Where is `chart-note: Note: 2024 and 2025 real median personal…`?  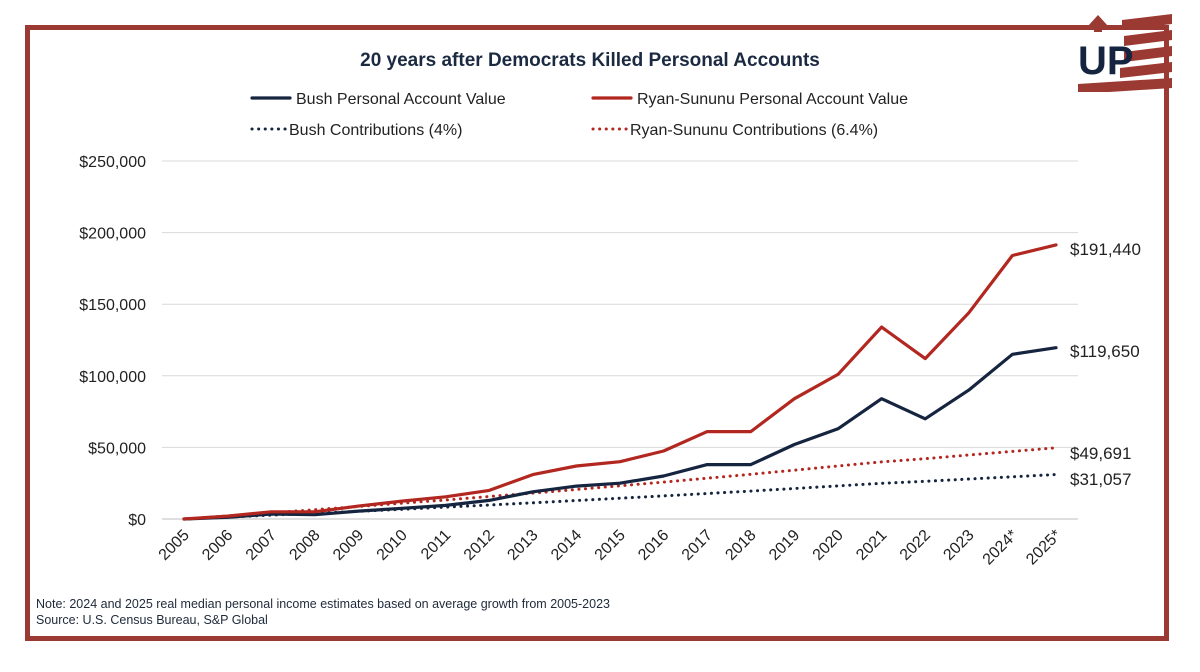
chart-note: Note: 2024 and 2025 real median personal… is located at coordinates (323, 612).